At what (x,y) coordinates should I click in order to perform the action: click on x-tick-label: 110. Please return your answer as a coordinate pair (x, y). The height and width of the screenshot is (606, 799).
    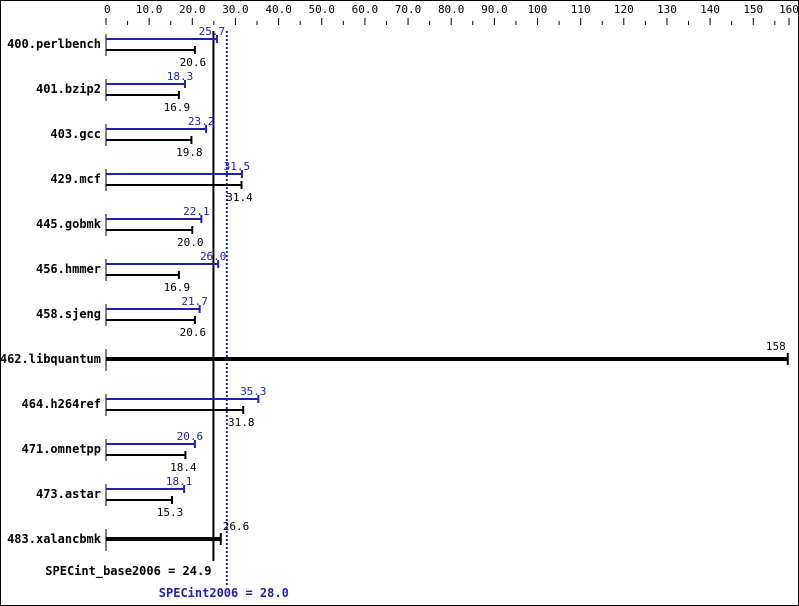
    Looking at the image, I should click on (581, 9).